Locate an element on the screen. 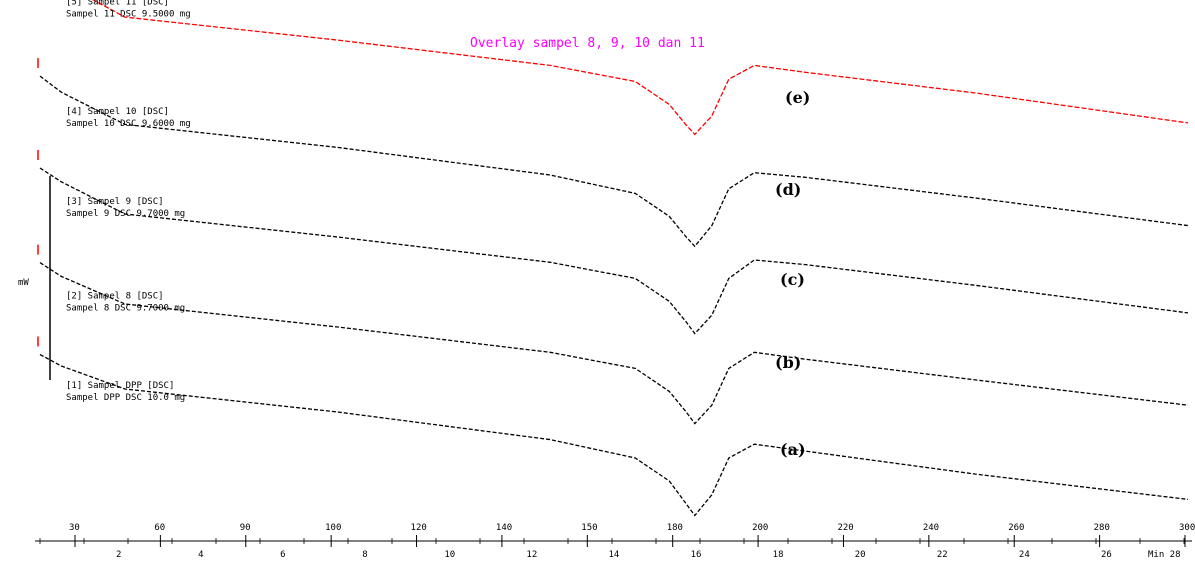  top-tick-label-5: 120 is located at coordinates (419, 528).